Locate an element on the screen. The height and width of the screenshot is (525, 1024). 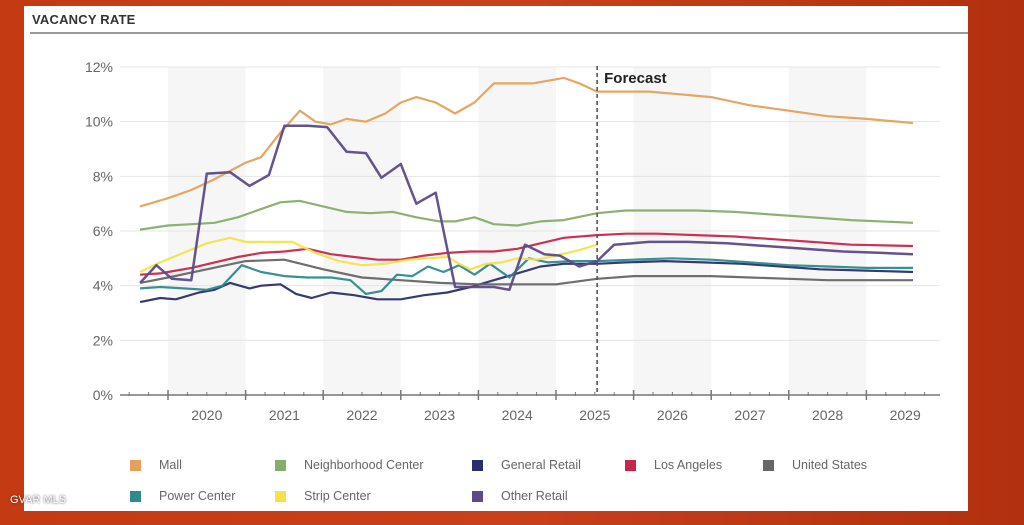
title-divider is located at coordinates (499, 33).